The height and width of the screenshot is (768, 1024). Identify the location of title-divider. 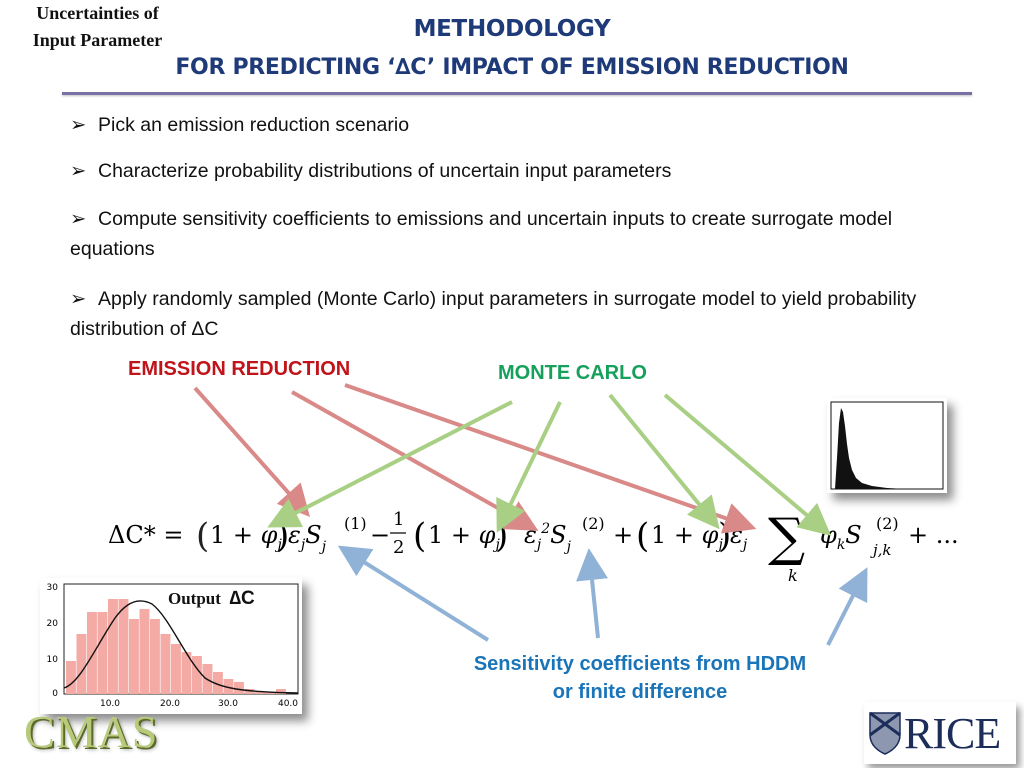
(517, 93).